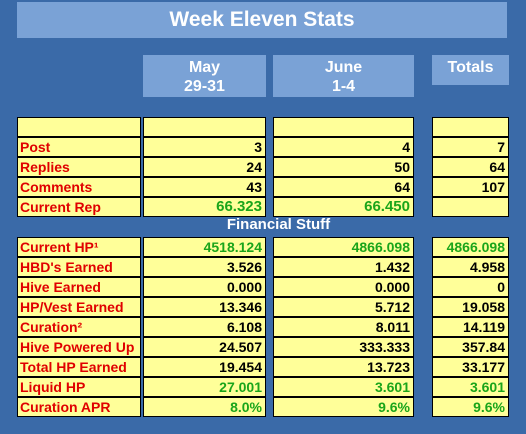 This screenshot has width=526, height=434. What do you see at coordinates (79, 267) in the screenshot?
I see `row-label-hbd-earned: HBD's Earned` at bounding box center [79, 267].